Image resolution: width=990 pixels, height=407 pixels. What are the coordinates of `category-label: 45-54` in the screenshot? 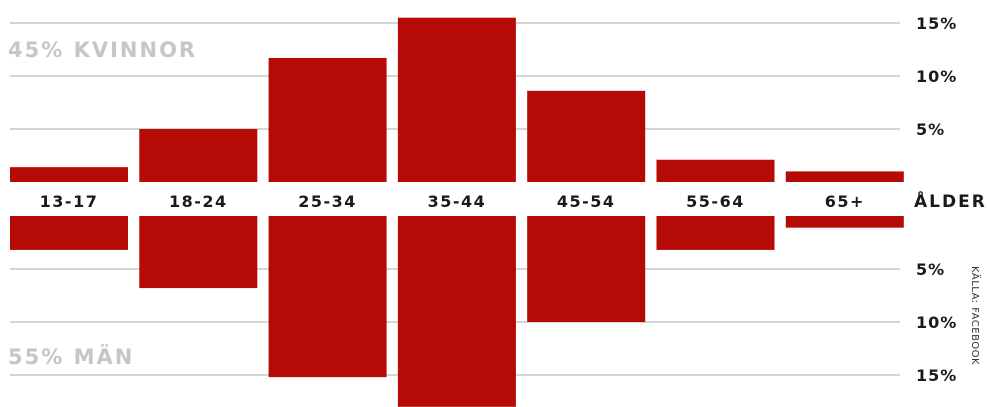 It's located at (586, 201).